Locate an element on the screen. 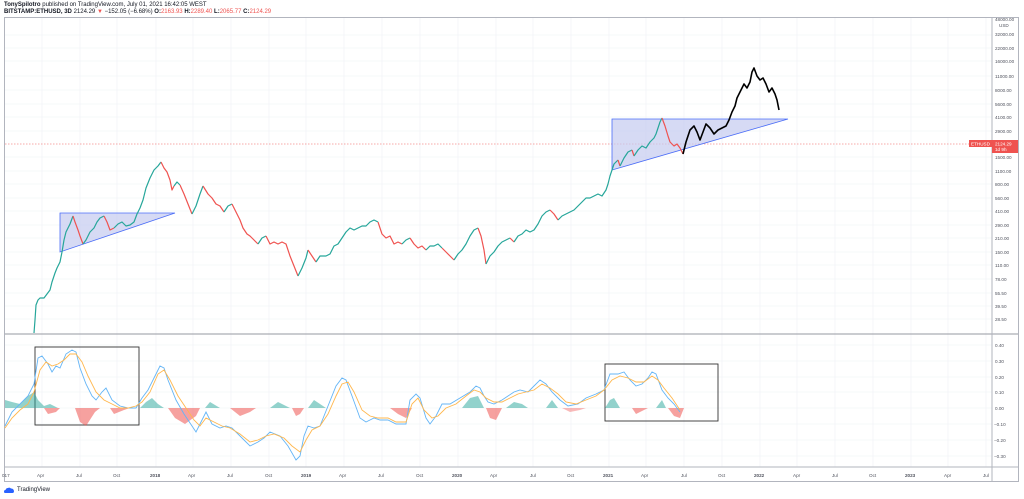 Image resolution: width=1024 pixels, height=499 pixels. price-tick: 4100.00 is located at coordinates (1003, 117).